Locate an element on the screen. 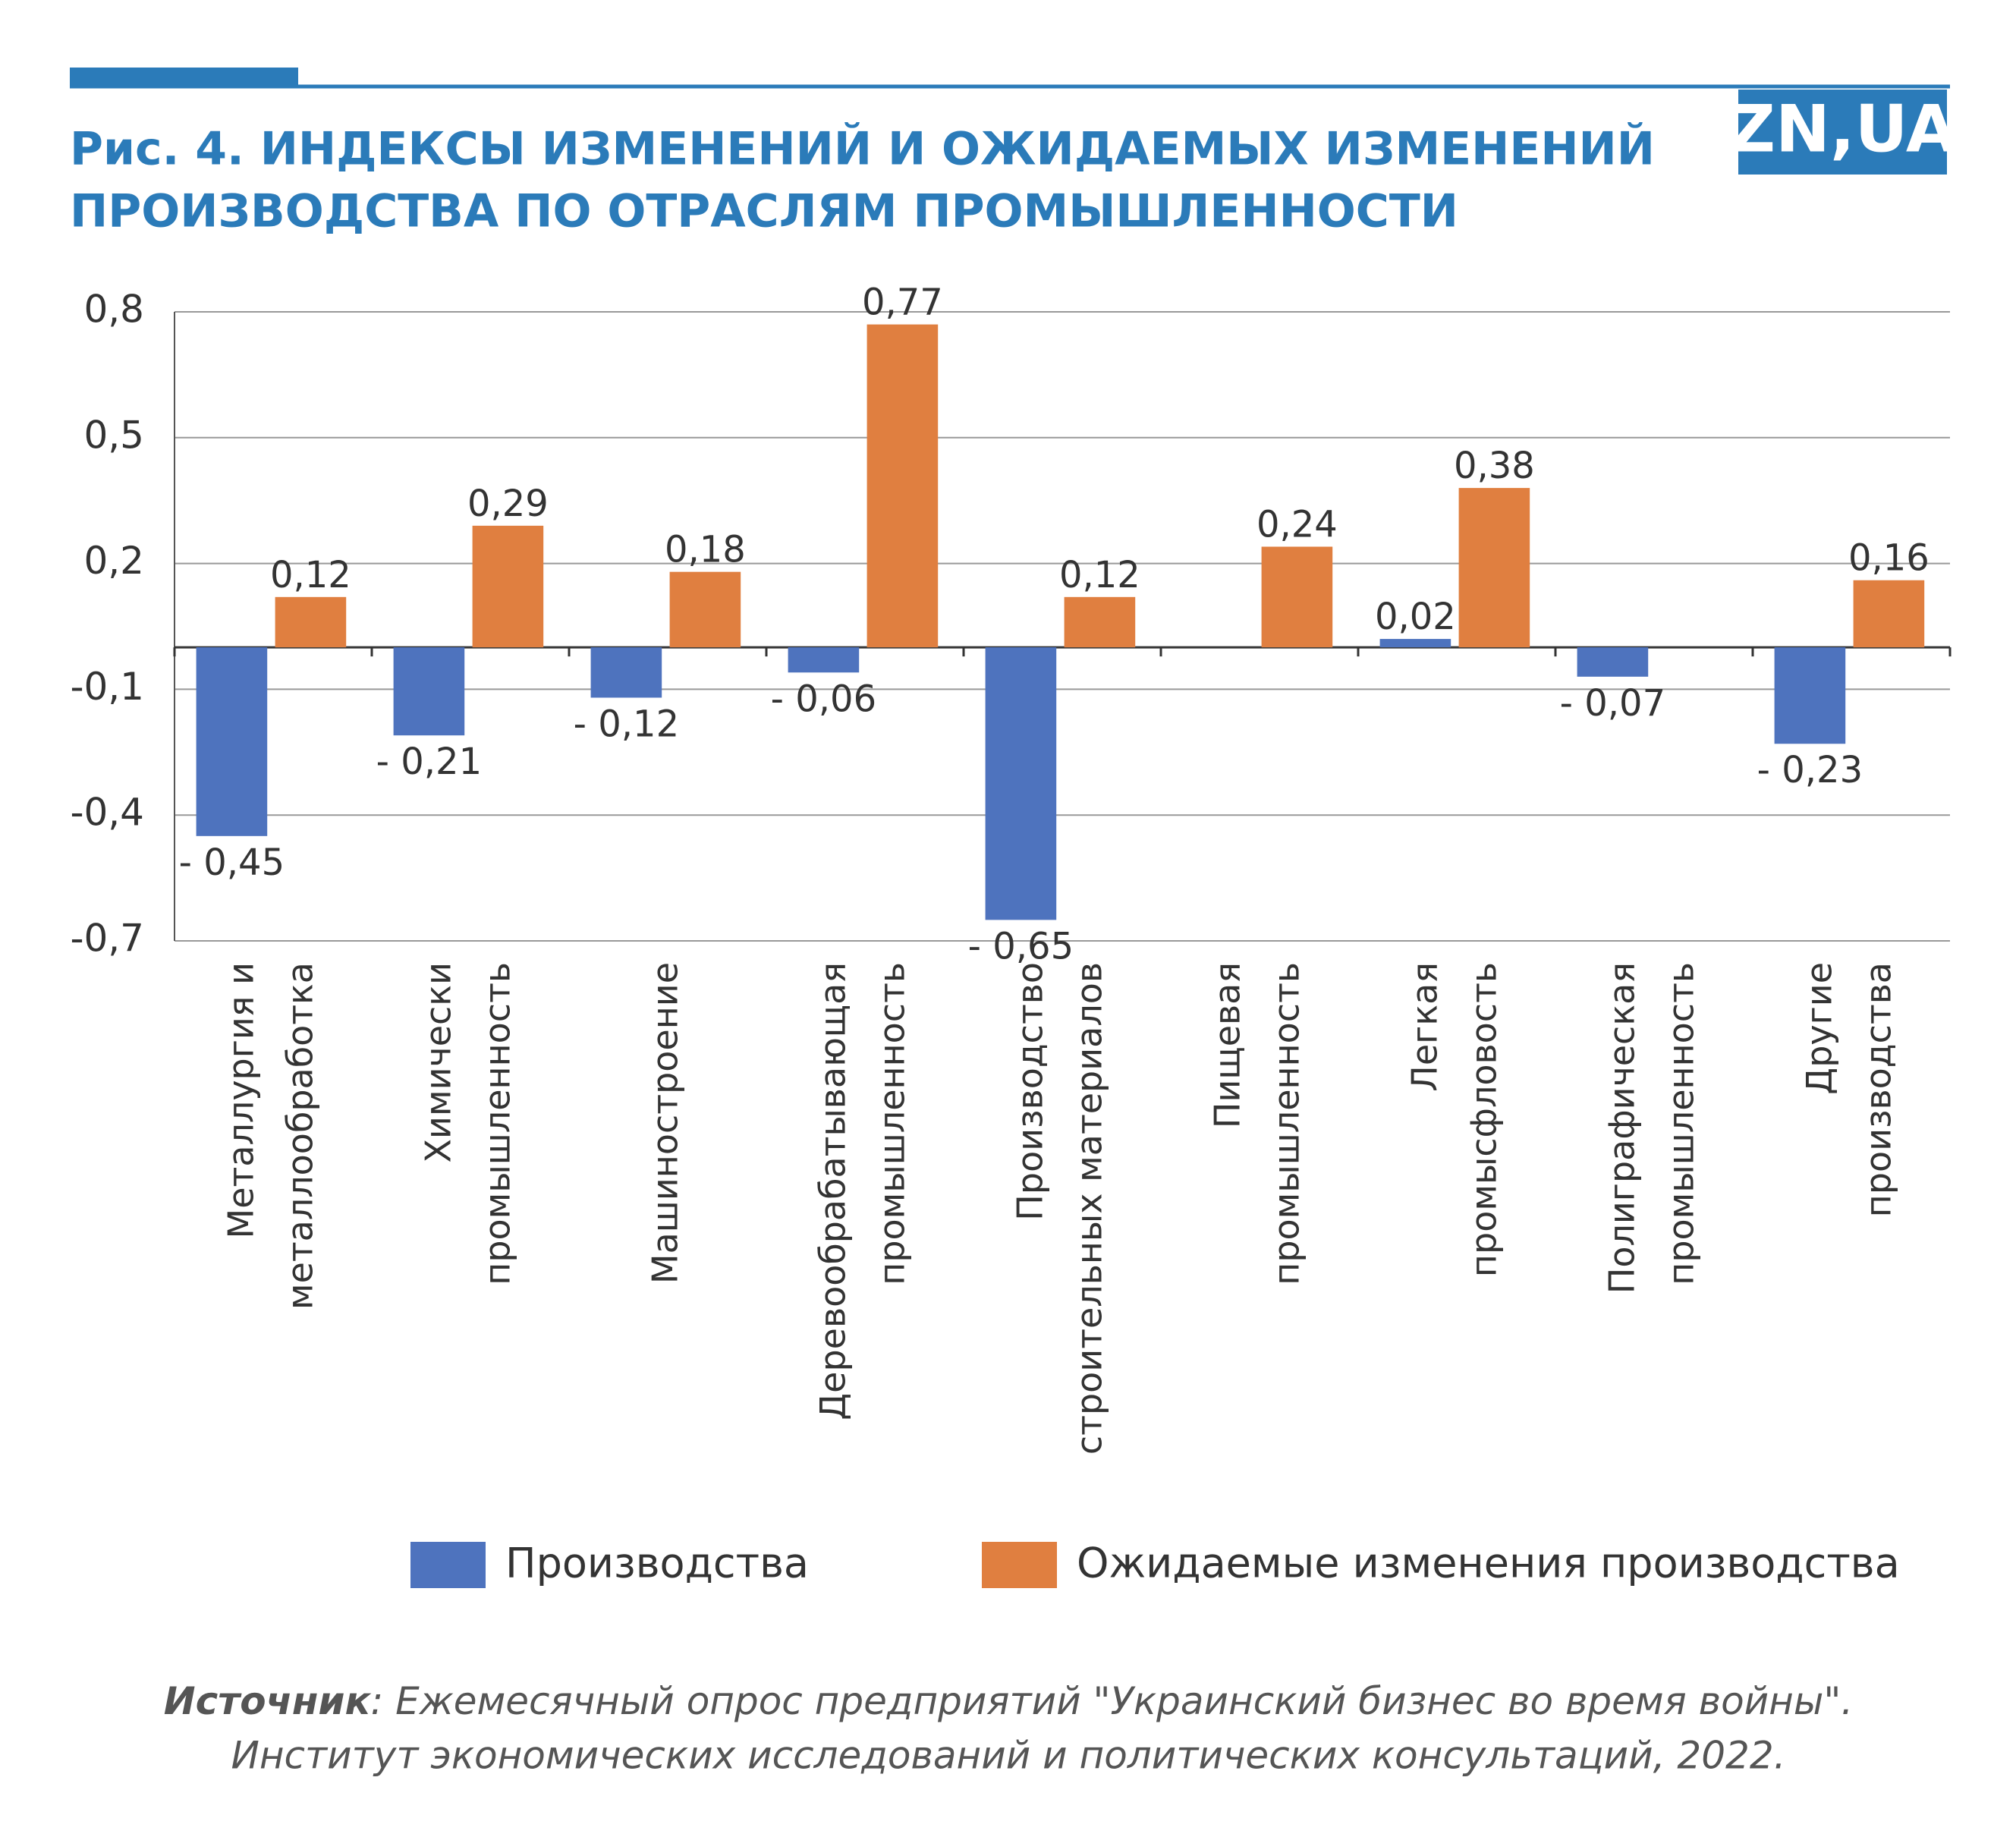 The width and height of the screenshot is (2016, 1837). legend-label: Ожидаемые изменения производства is located at coordinates (1488, 1563).